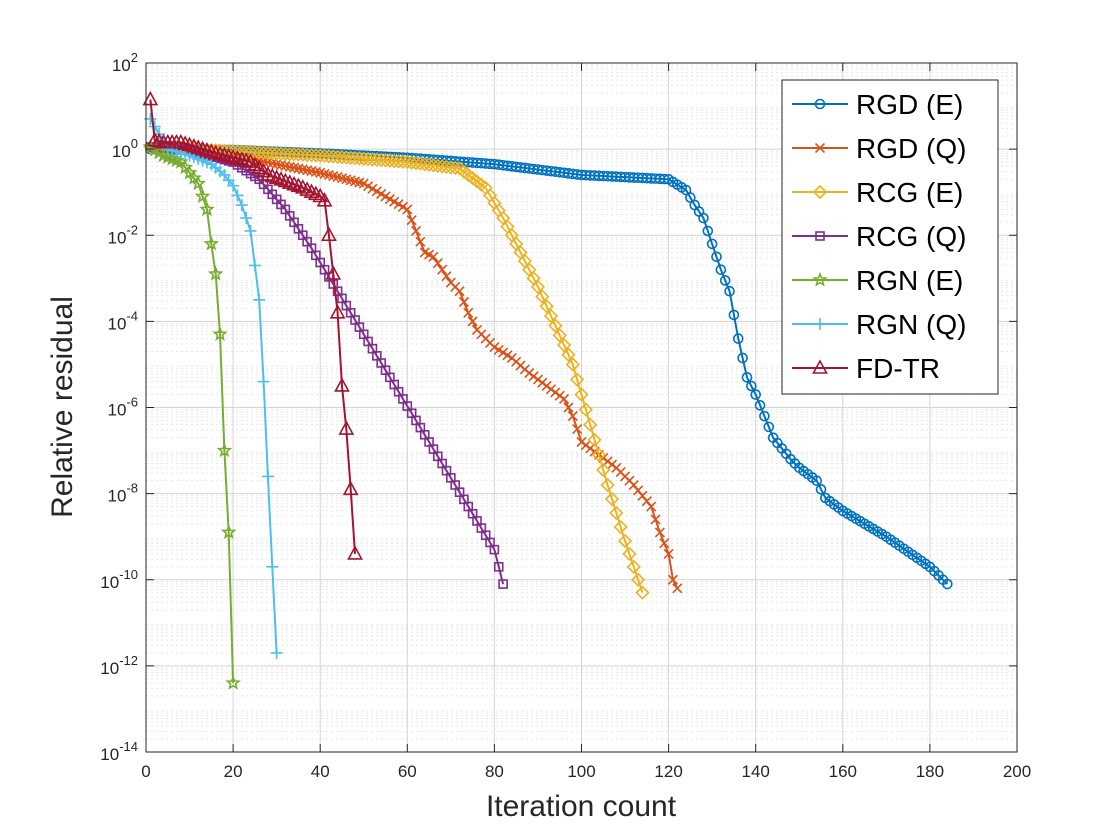  Describe the element at coordinates (62, 407) in the screenshot. I see `y-axis-title: Relative residual` at that location.